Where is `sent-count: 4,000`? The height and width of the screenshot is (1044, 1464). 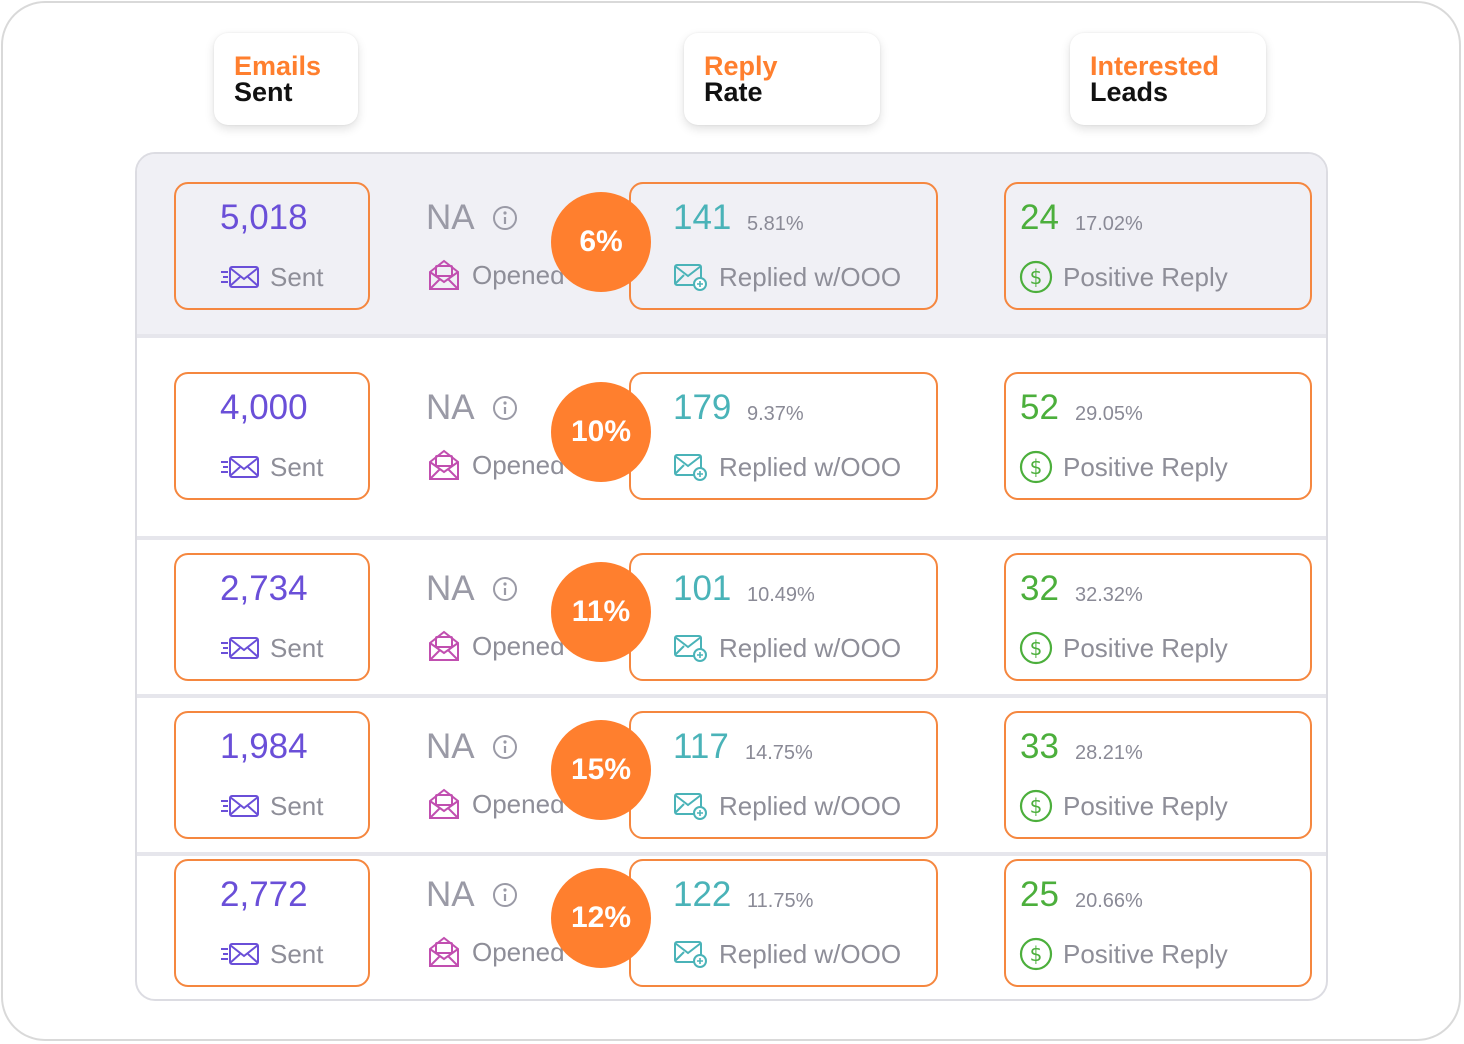
sent-count: 4,000 is located at coordinates (264, 407).